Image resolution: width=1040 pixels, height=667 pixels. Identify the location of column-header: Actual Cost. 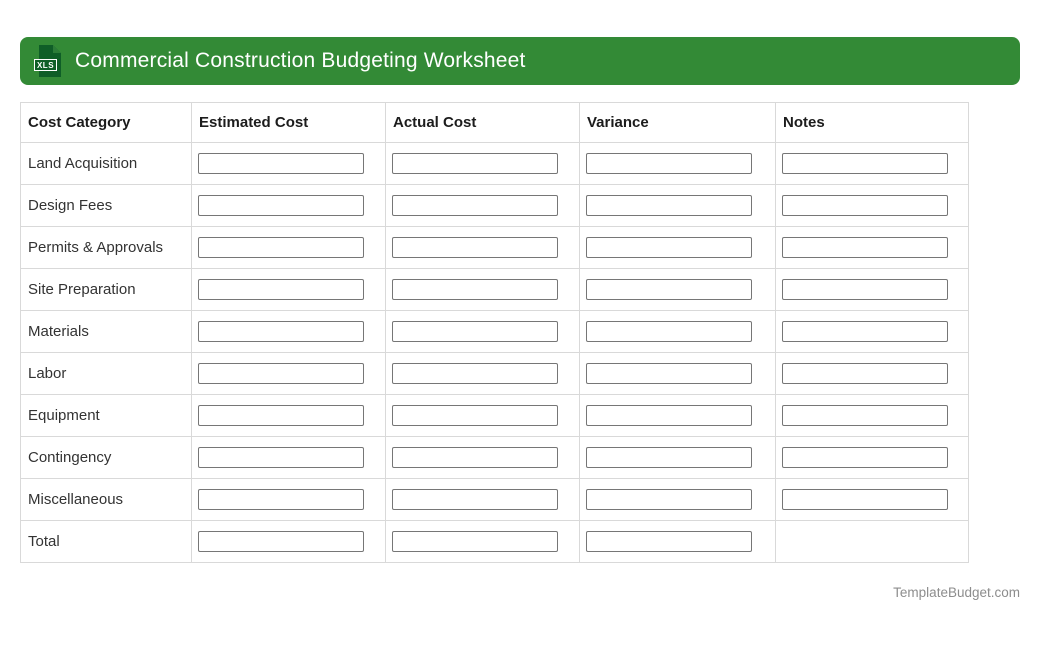
(482, 122).